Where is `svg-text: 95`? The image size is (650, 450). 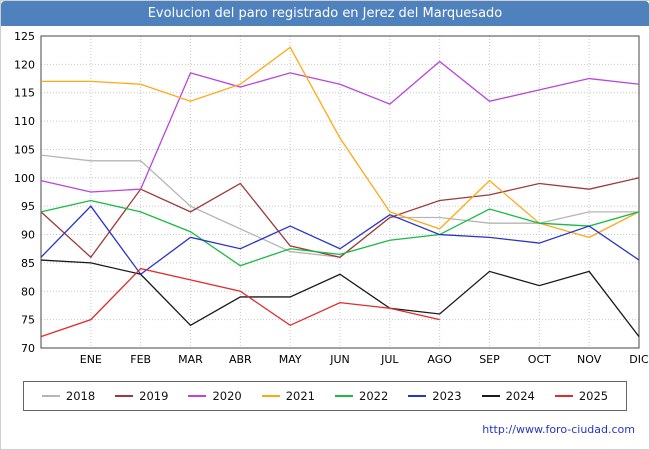 svg-text: 95 is located at coordinates (28, 206).